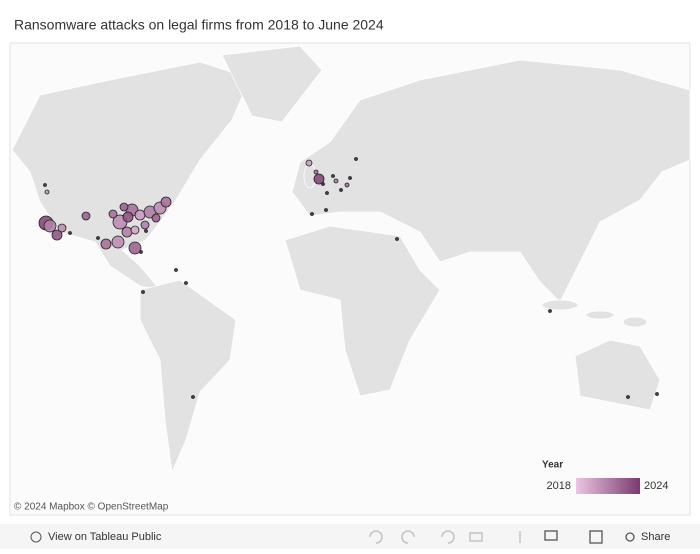 The height and width of the screenshot is (554, 700). I want to click on undo, so click(376, 537).